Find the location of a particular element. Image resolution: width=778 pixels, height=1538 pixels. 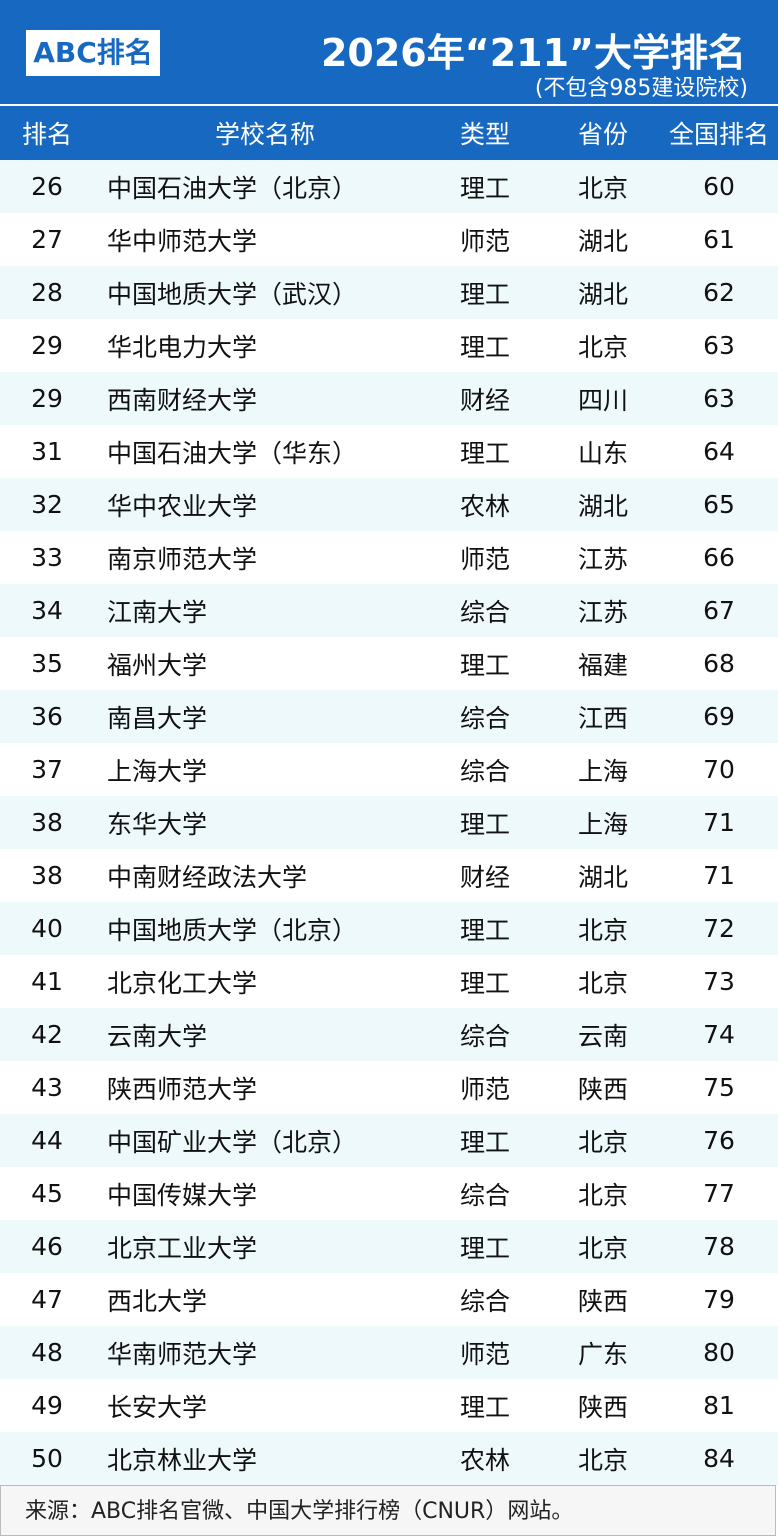

national-rank: 70 is located at coordinates (719, 769).